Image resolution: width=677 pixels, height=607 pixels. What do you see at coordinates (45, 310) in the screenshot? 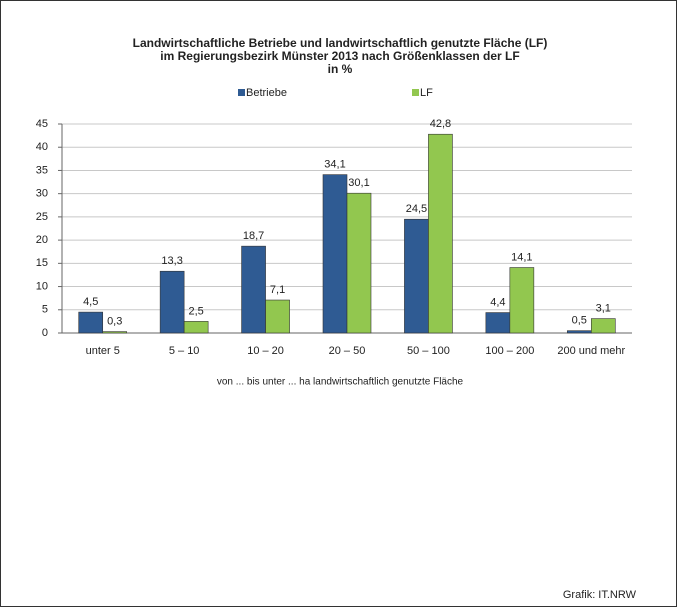
I see `y-tick-label: 5` at bounding box center [45, 310].